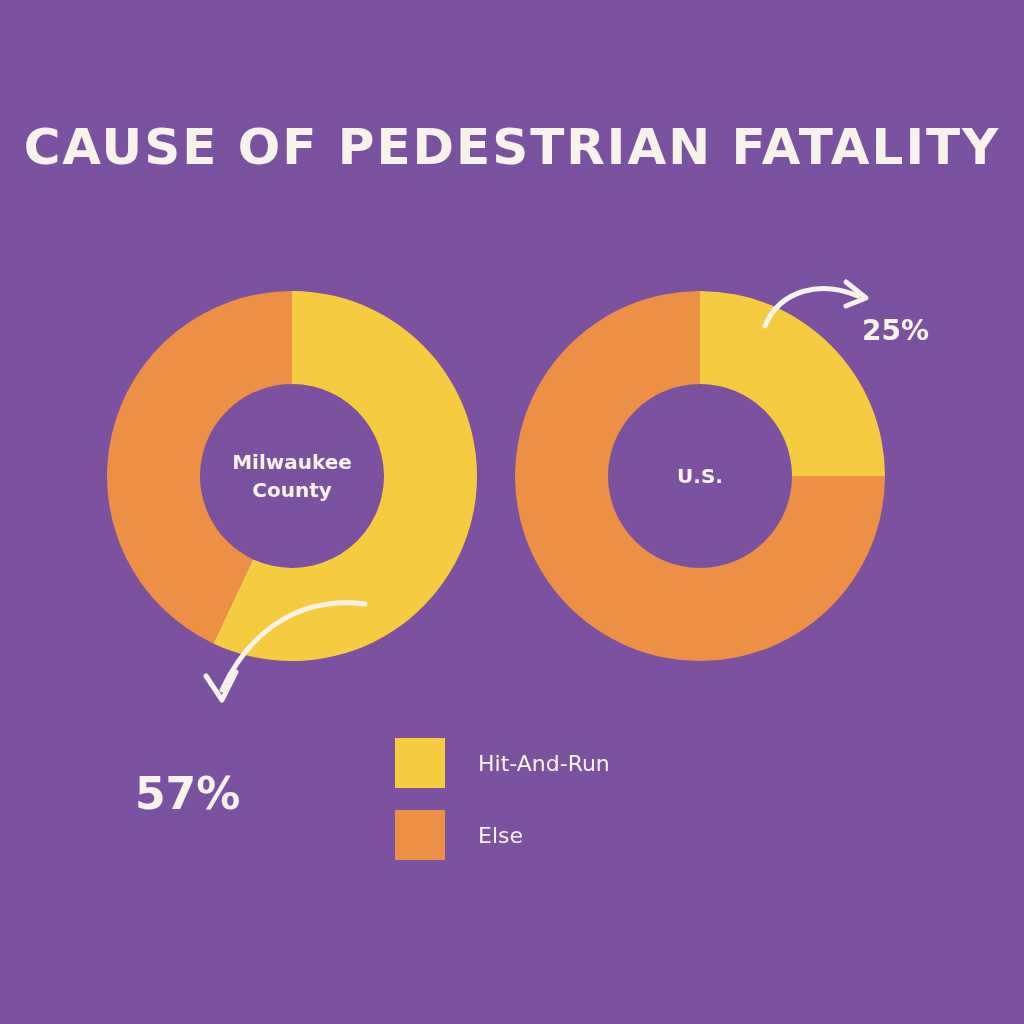 This screenshot has width=1024, height=1024. What do you see at coordinates (292, 476) in the screenshot?
I see `text: Milwaukee County` at bounding box center [292, 476].